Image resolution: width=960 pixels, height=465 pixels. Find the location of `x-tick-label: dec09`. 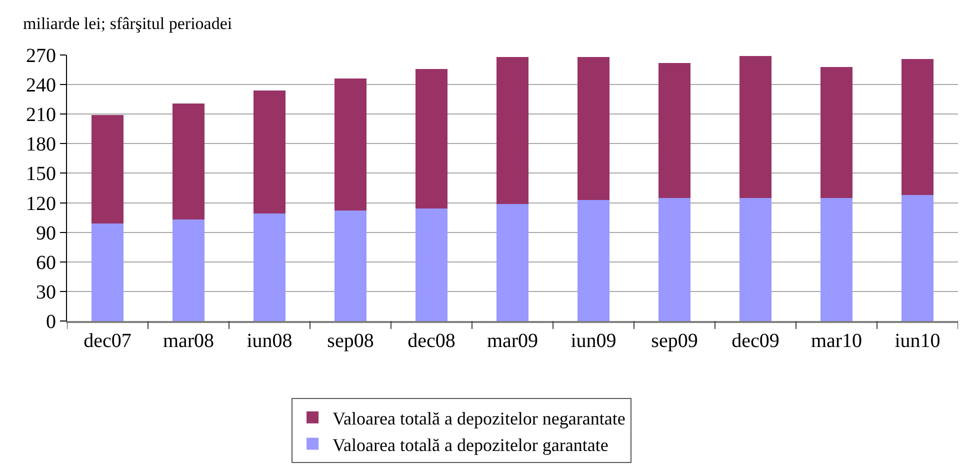

x-tick-label: dec09 is located at coordinates (756, 341).